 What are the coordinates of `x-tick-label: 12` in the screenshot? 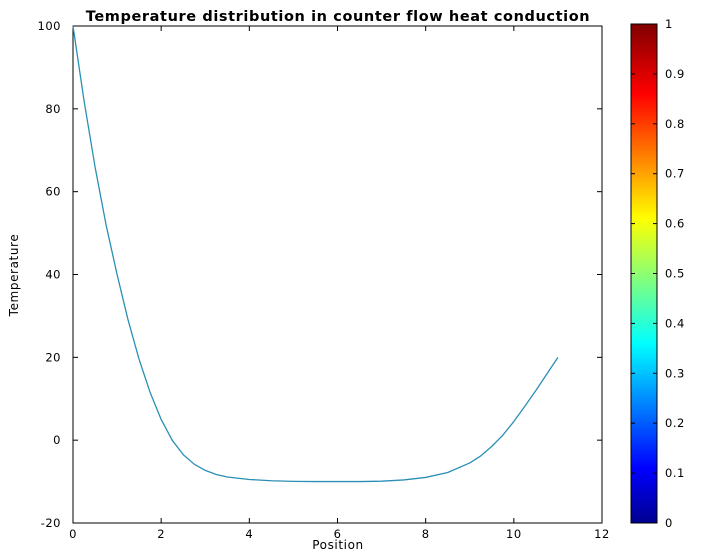 It's located at (602, 534).